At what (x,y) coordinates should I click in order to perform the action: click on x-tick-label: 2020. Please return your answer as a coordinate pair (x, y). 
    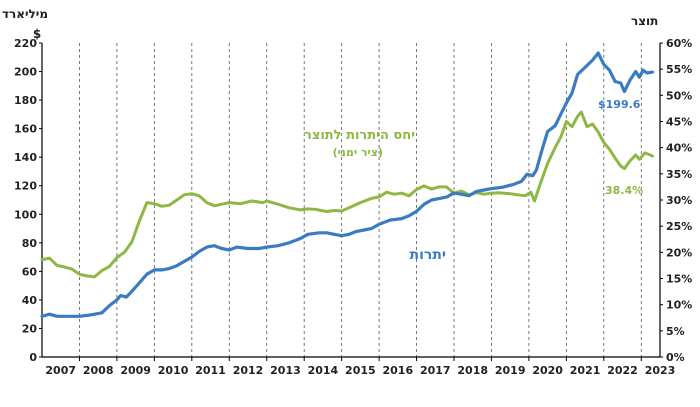
    Looking at the image, I should click on (547, 370).